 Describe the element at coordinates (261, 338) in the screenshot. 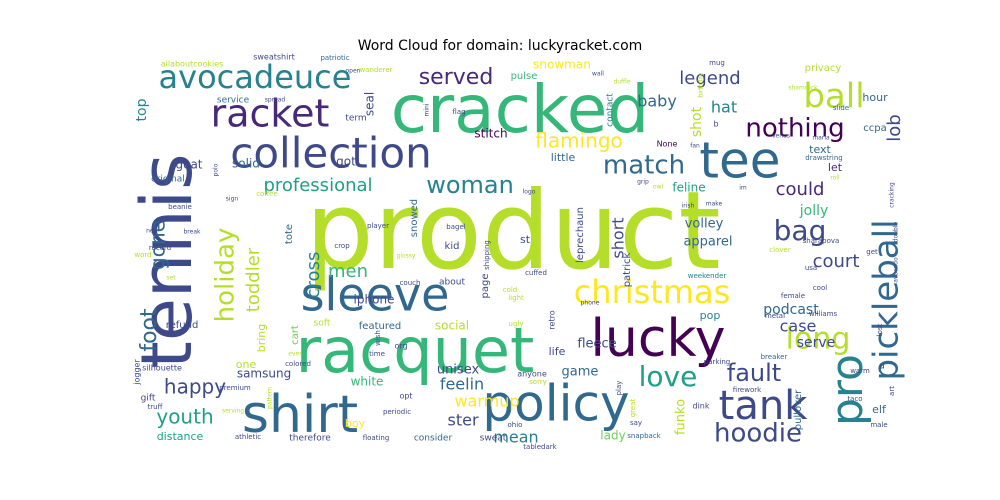

I see `word-bring: bring` at that location.